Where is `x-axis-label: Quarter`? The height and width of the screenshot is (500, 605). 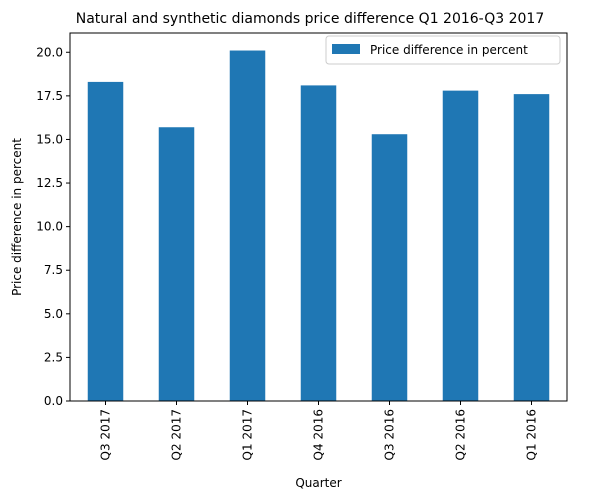
x-axis-label: Quarter is located at coordinates (318, 483).